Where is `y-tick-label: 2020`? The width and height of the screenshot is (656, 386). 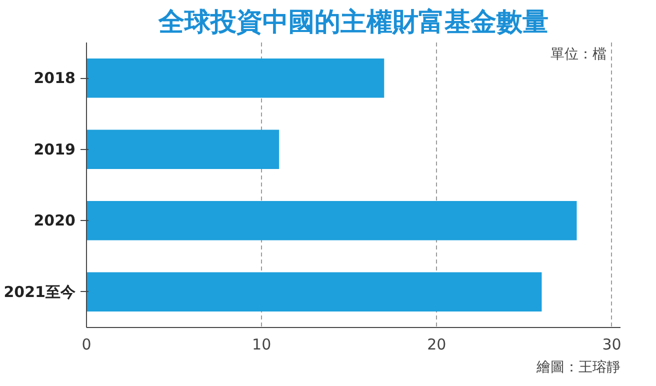 y-tick-label: 2020 is located at coordinates (55, 221).